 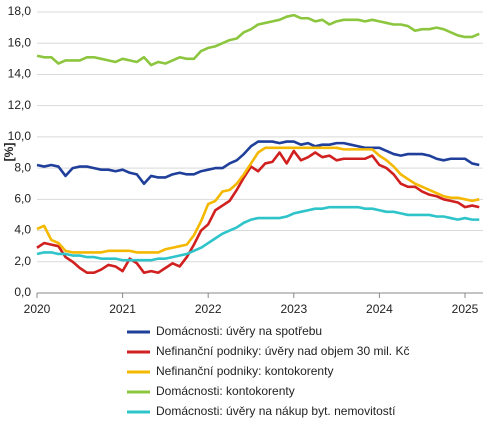 I want to click on y-tick-label: 12,0, so click(x=20, y=105).